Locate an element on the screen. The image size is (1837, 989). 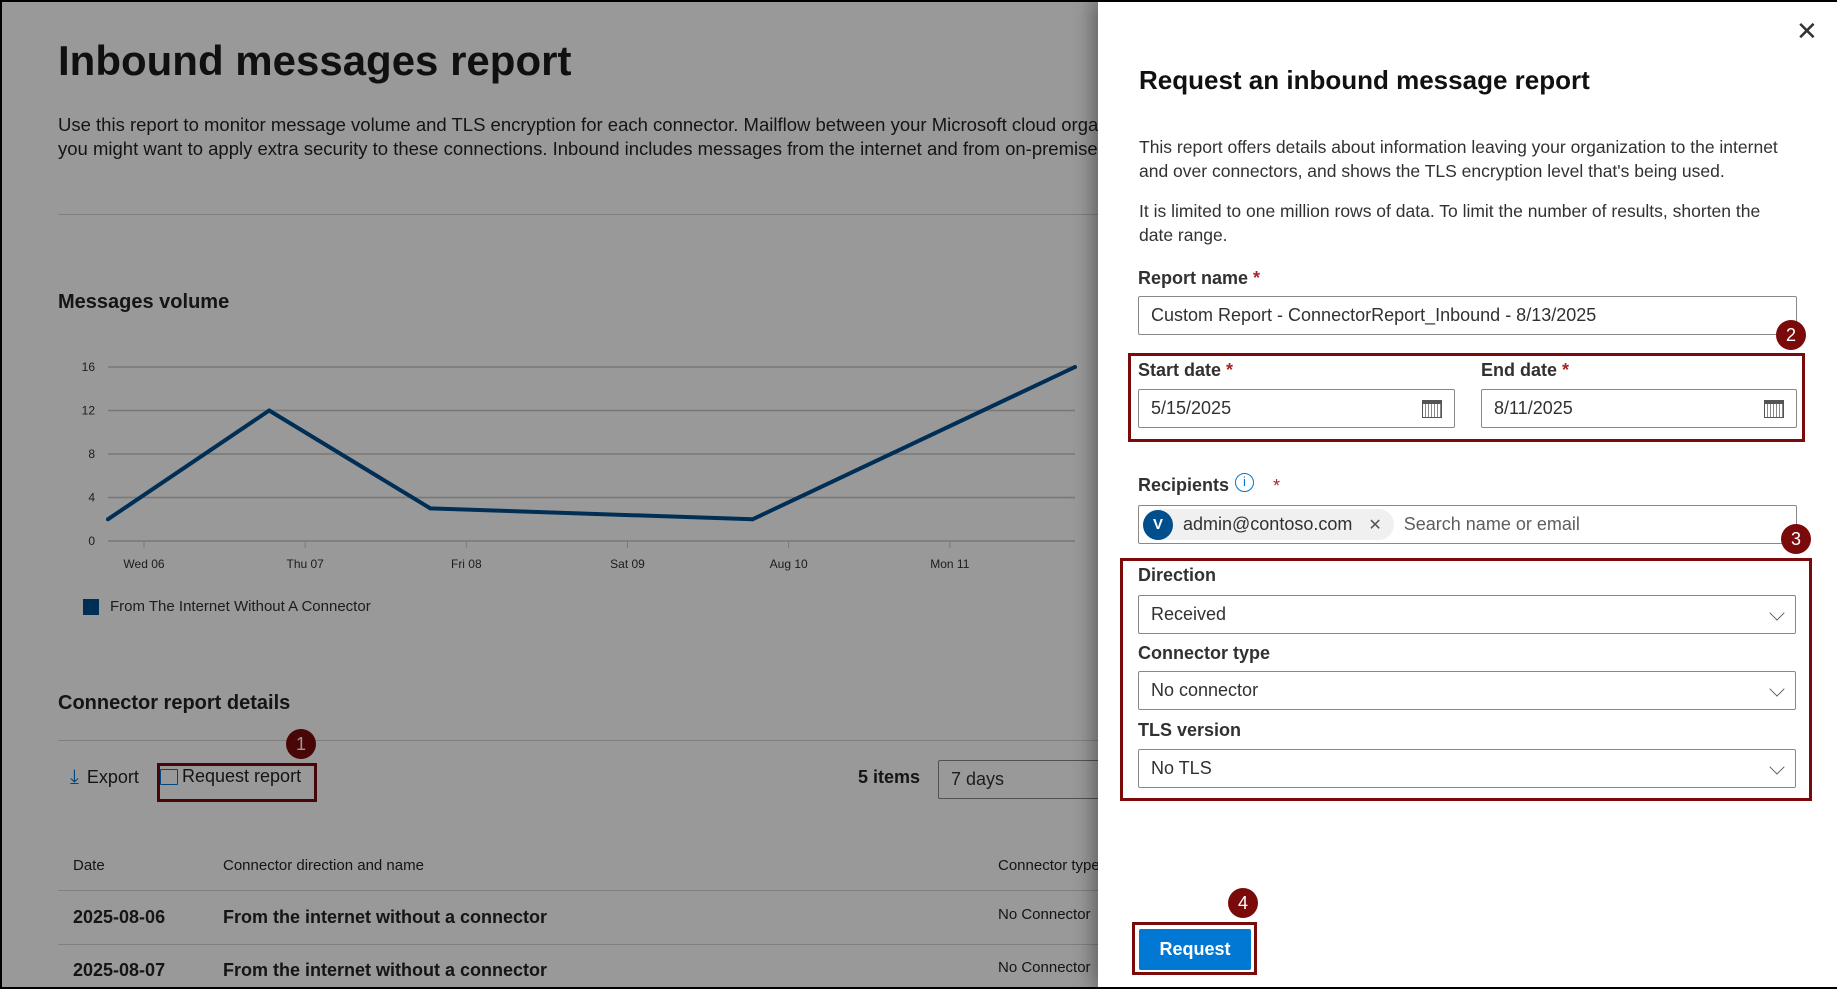
x-tick-label: Aug 10 is located at coordinates (789, 564).